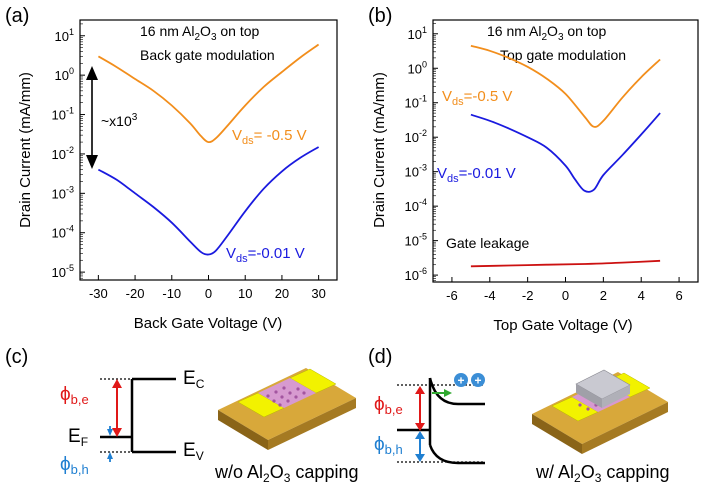 The image size is (711, 495). Describe the element at coordinates (17, 16) in the screenshot. I see `panel-a-label: (a)` at that location.